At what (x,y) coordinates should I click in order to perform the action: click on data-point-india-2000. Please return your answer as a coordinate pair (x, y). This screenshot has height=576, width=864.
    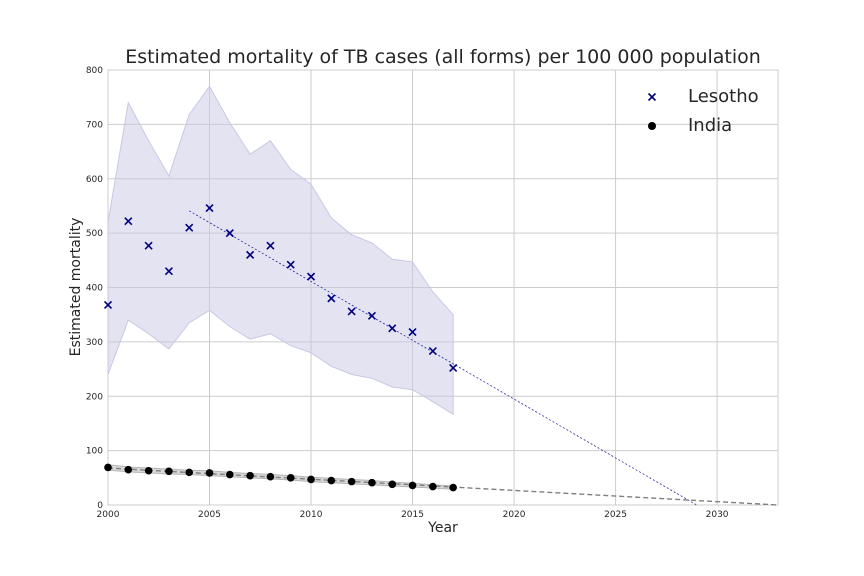
    Looking at the image, I should click on (108, 467).